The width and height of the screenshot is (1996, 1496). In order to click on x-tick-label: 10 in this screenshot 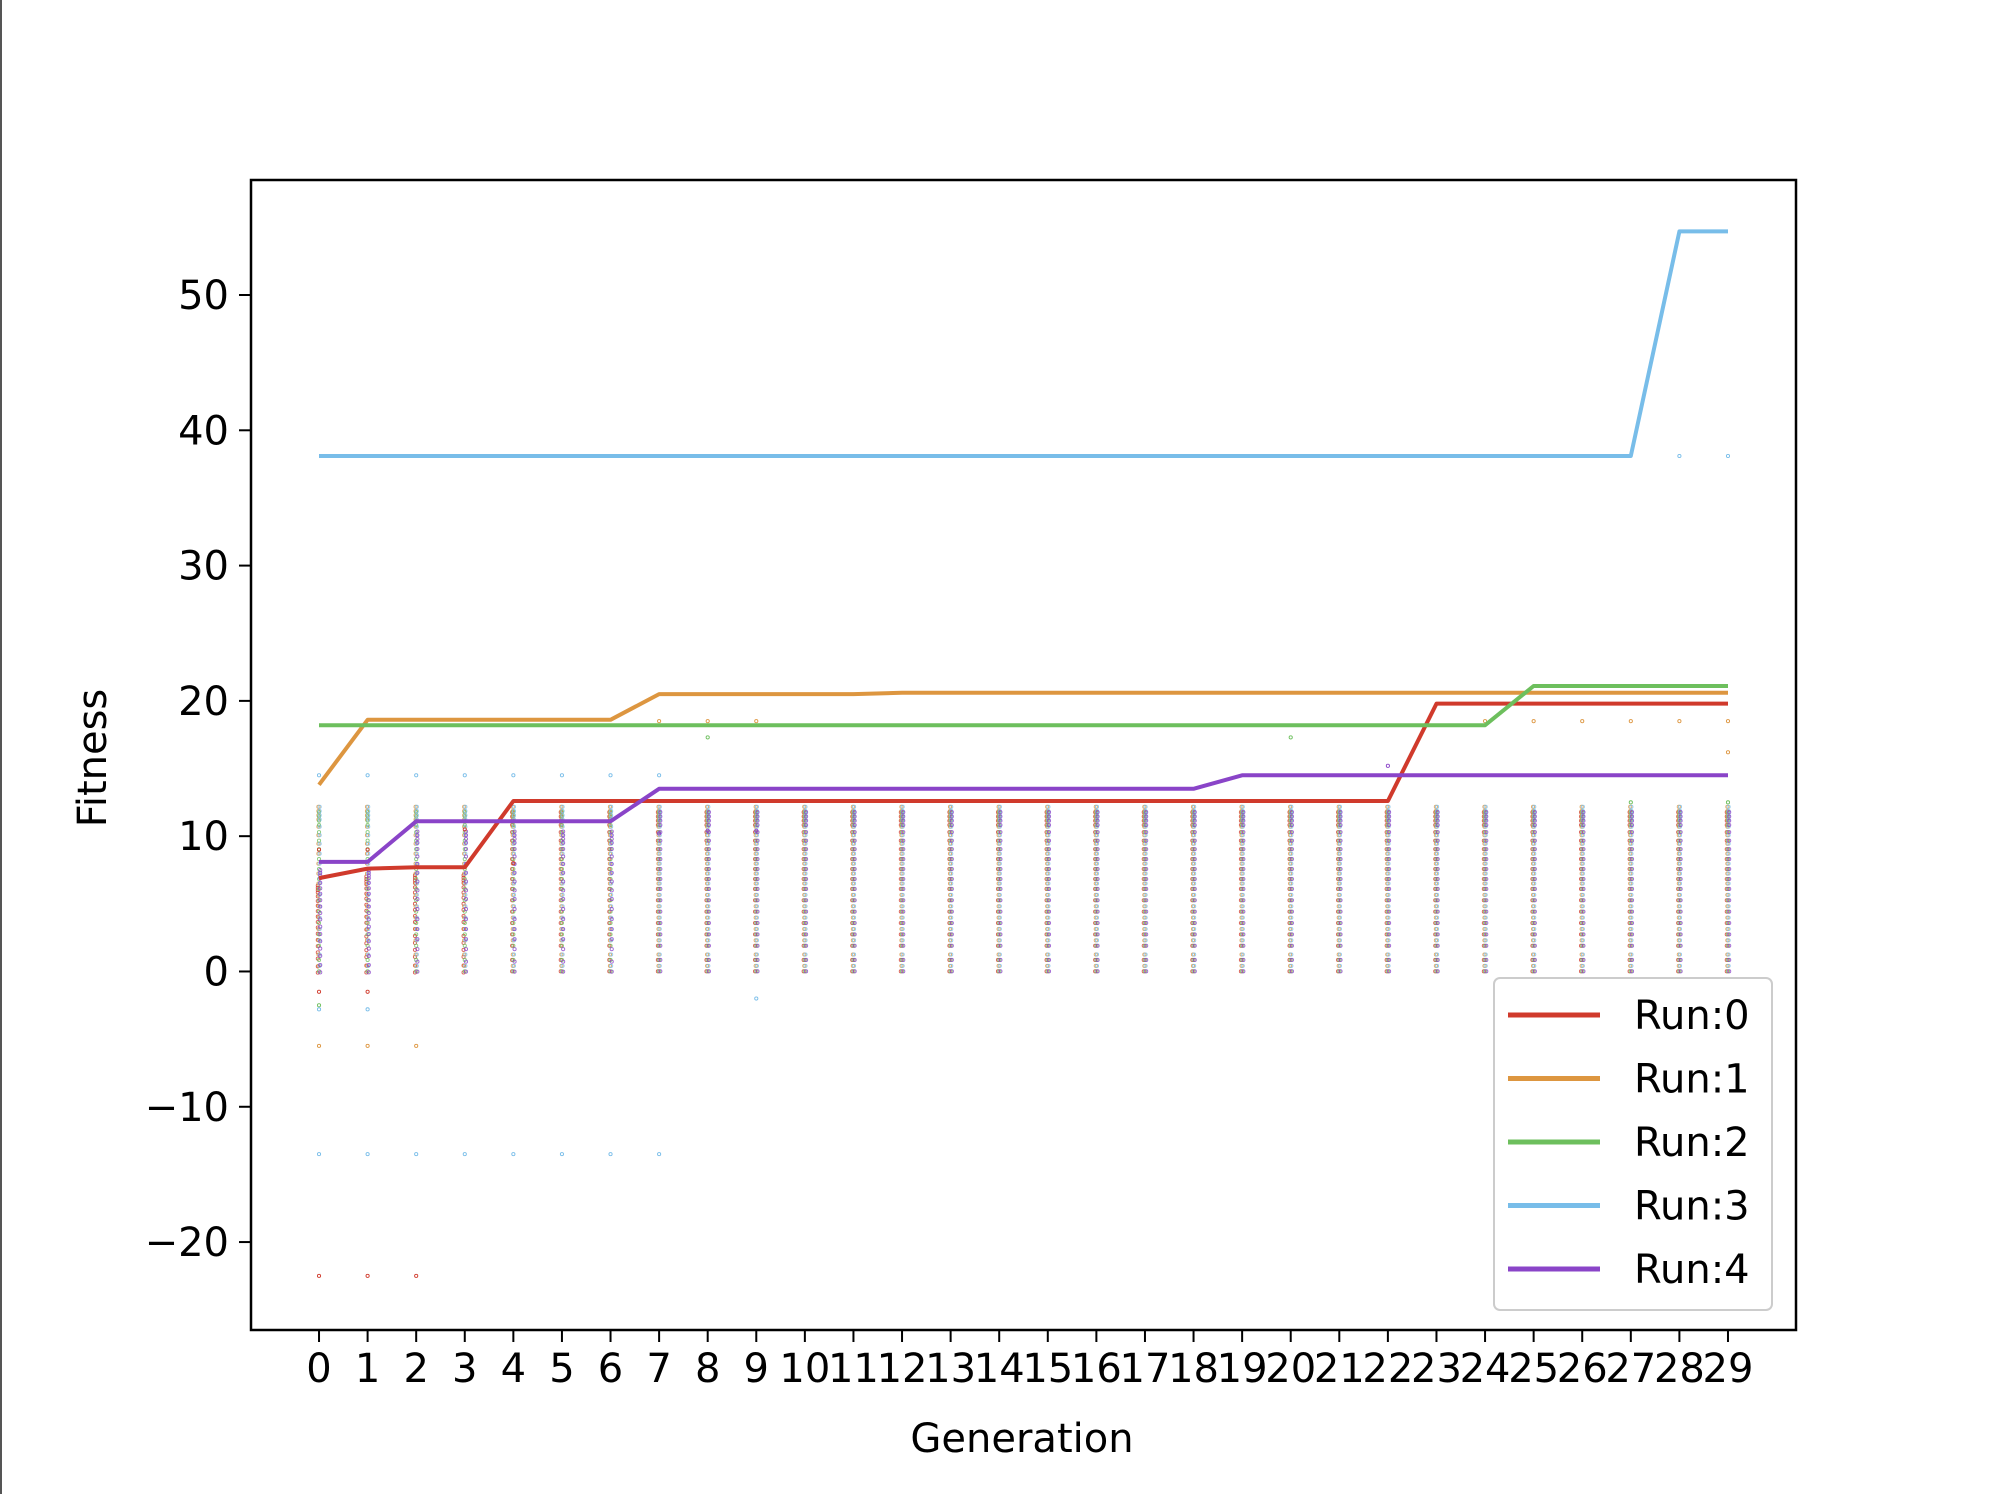, I will do `click(804, 1369)`.